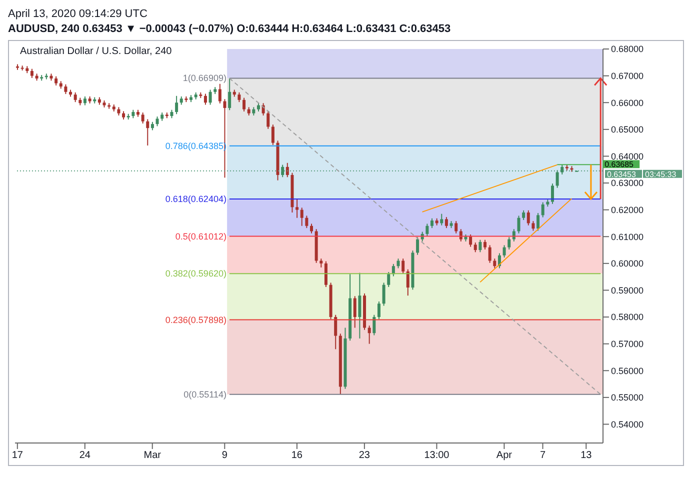 This screenshot has height=480, width=690. Describe the element at coordinates (627, 290) in the screenshot. I see `y-tick-label: 0.59000` at that location.